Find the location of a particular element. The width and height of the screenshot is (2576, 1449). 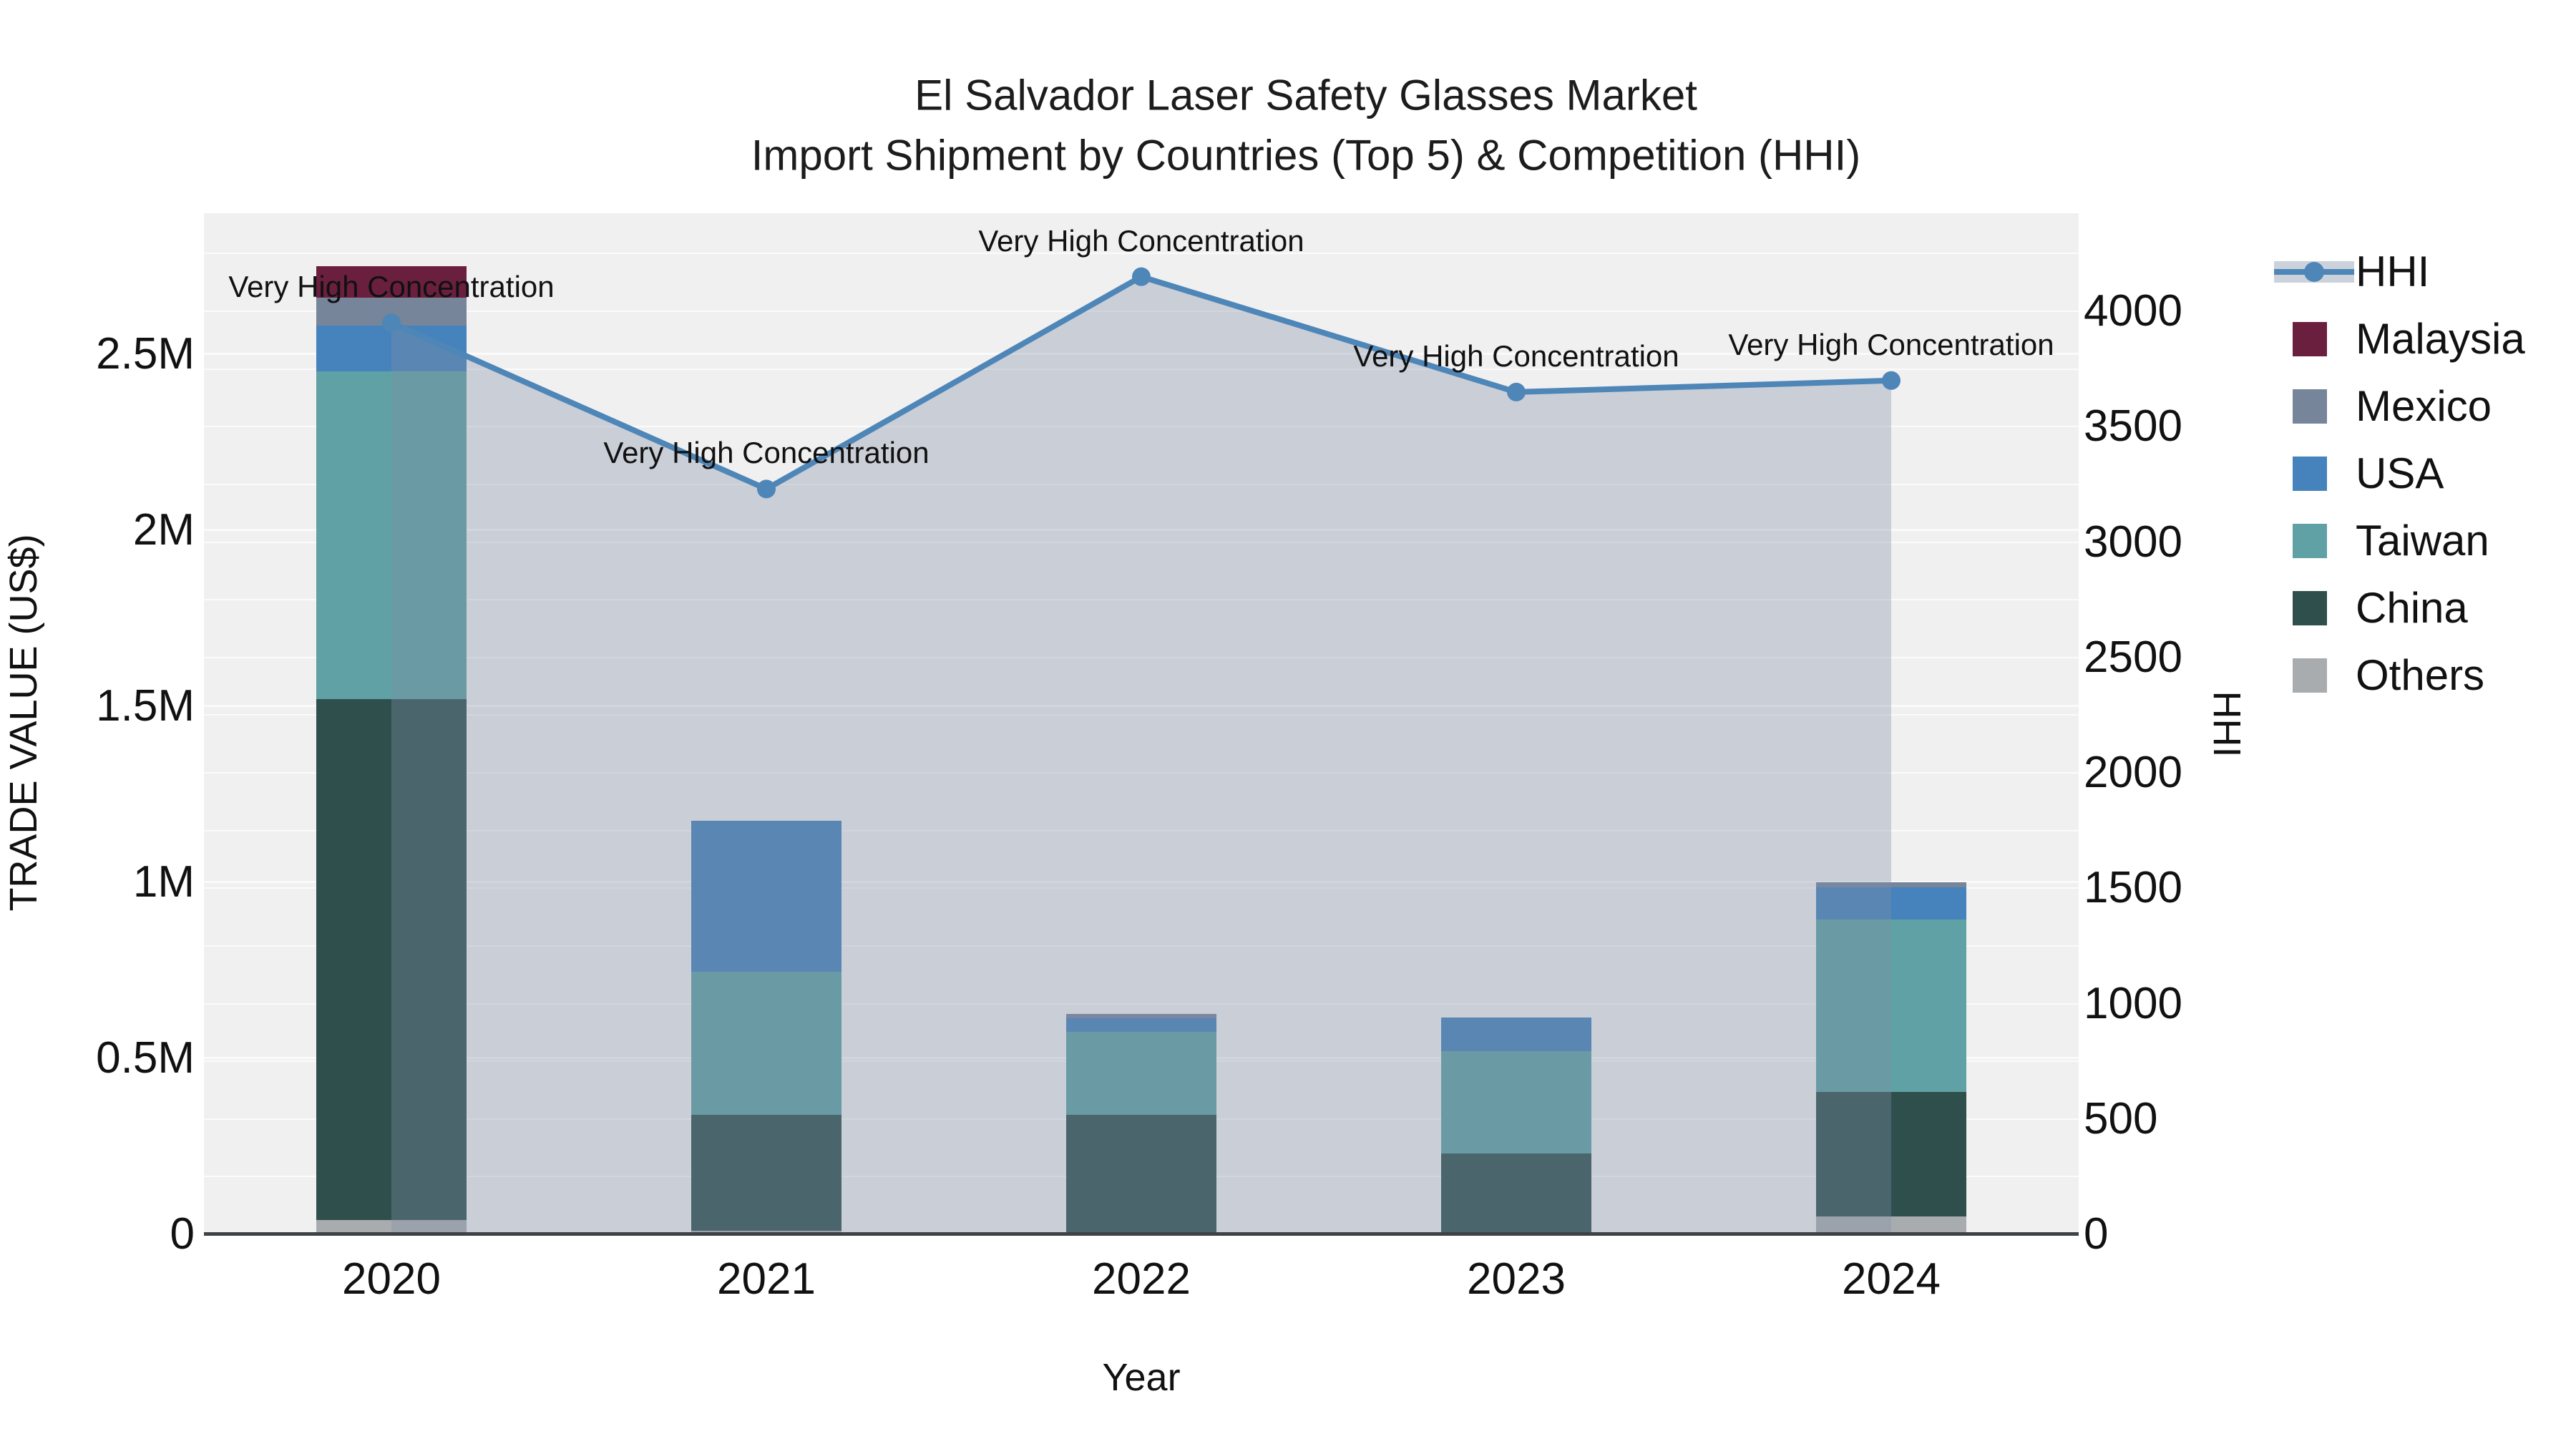

hhi-point-2023 is located at coordinates (1516, 391).